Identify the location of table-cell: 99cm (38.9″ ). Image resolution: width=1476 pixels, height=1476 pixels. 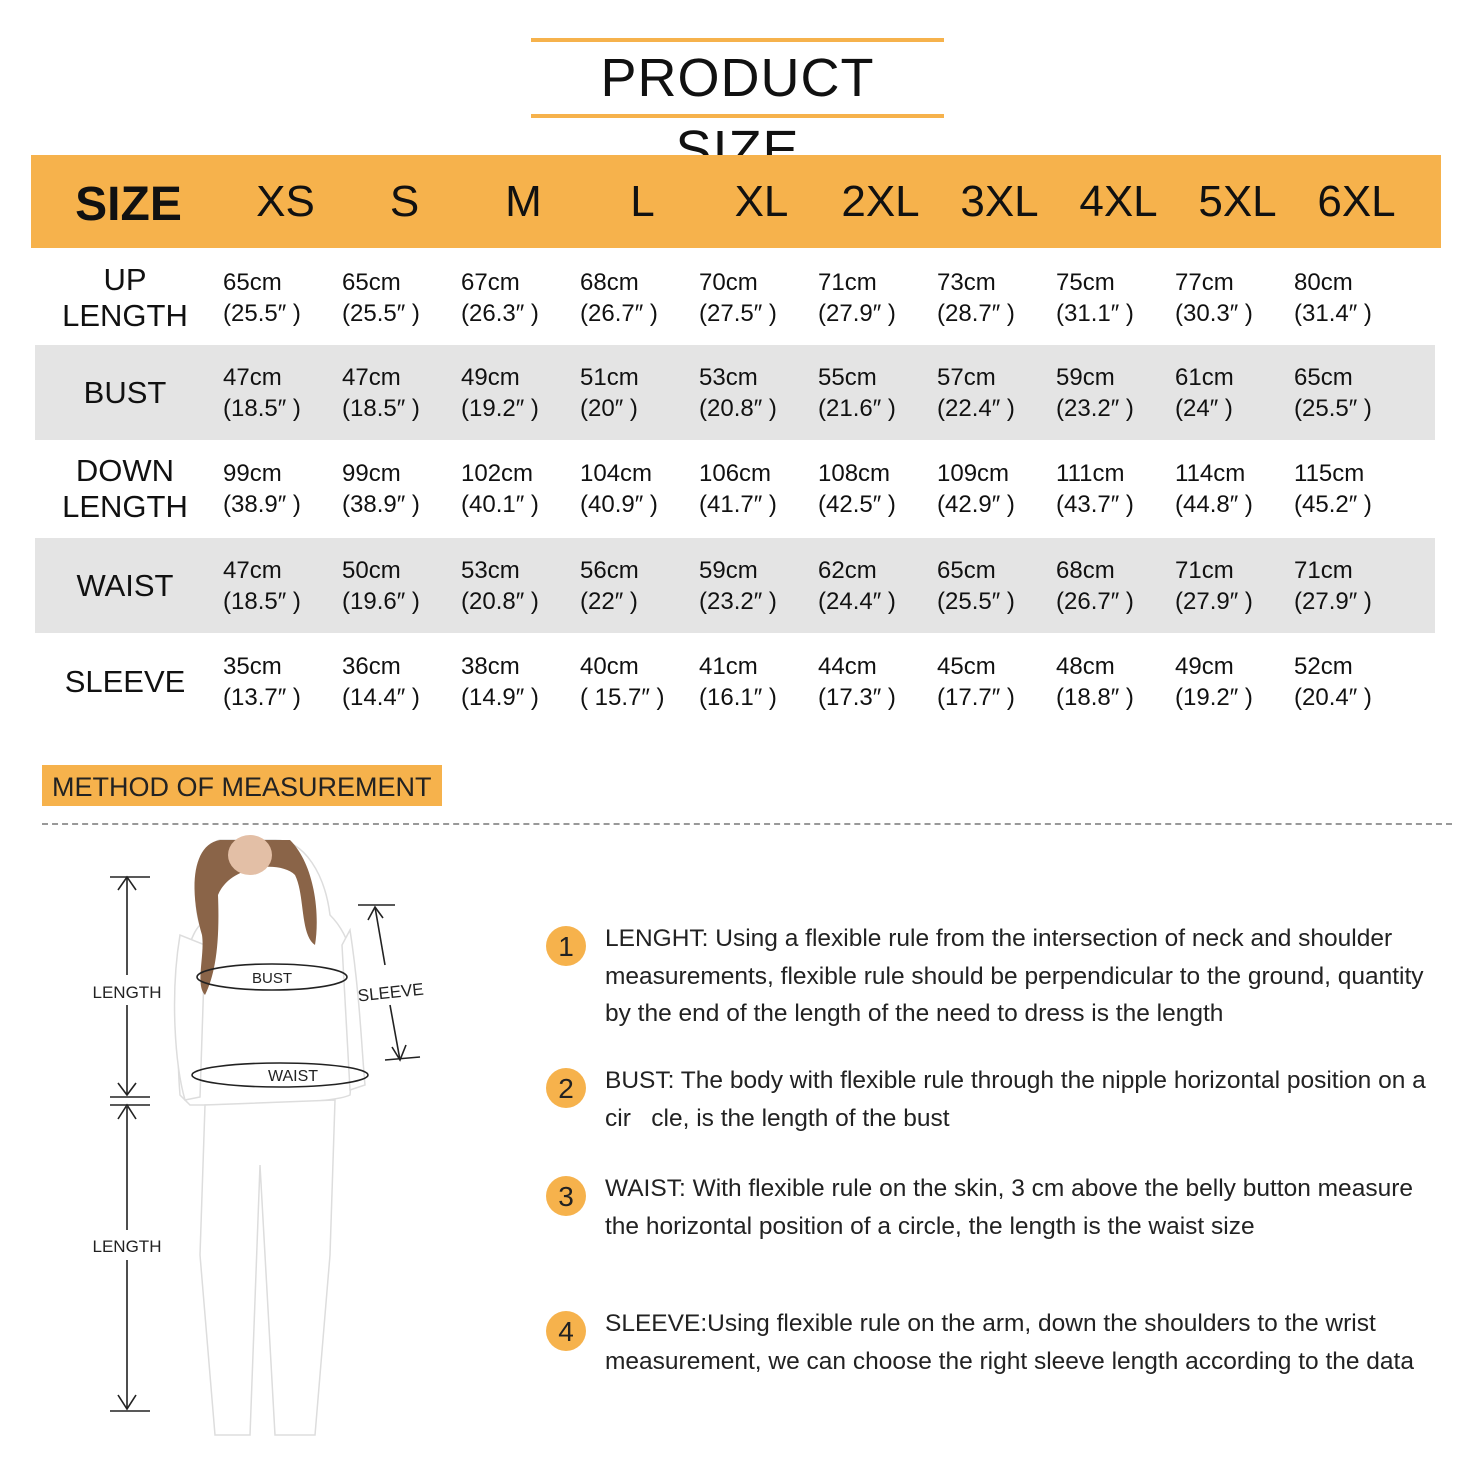
(393, 489).